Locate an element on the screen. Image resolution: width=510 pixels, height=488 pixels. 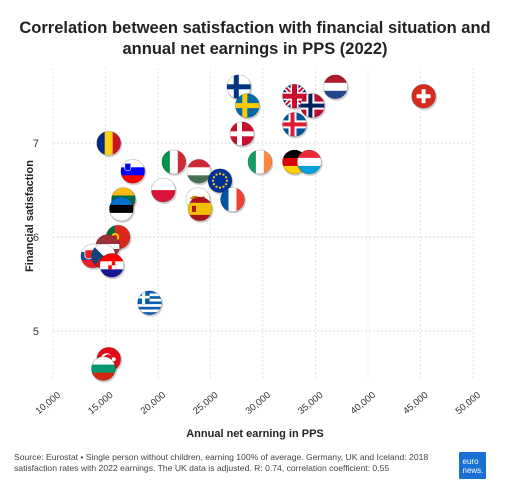
euronews-logo: euro news. is located at coordinates (472, 465).